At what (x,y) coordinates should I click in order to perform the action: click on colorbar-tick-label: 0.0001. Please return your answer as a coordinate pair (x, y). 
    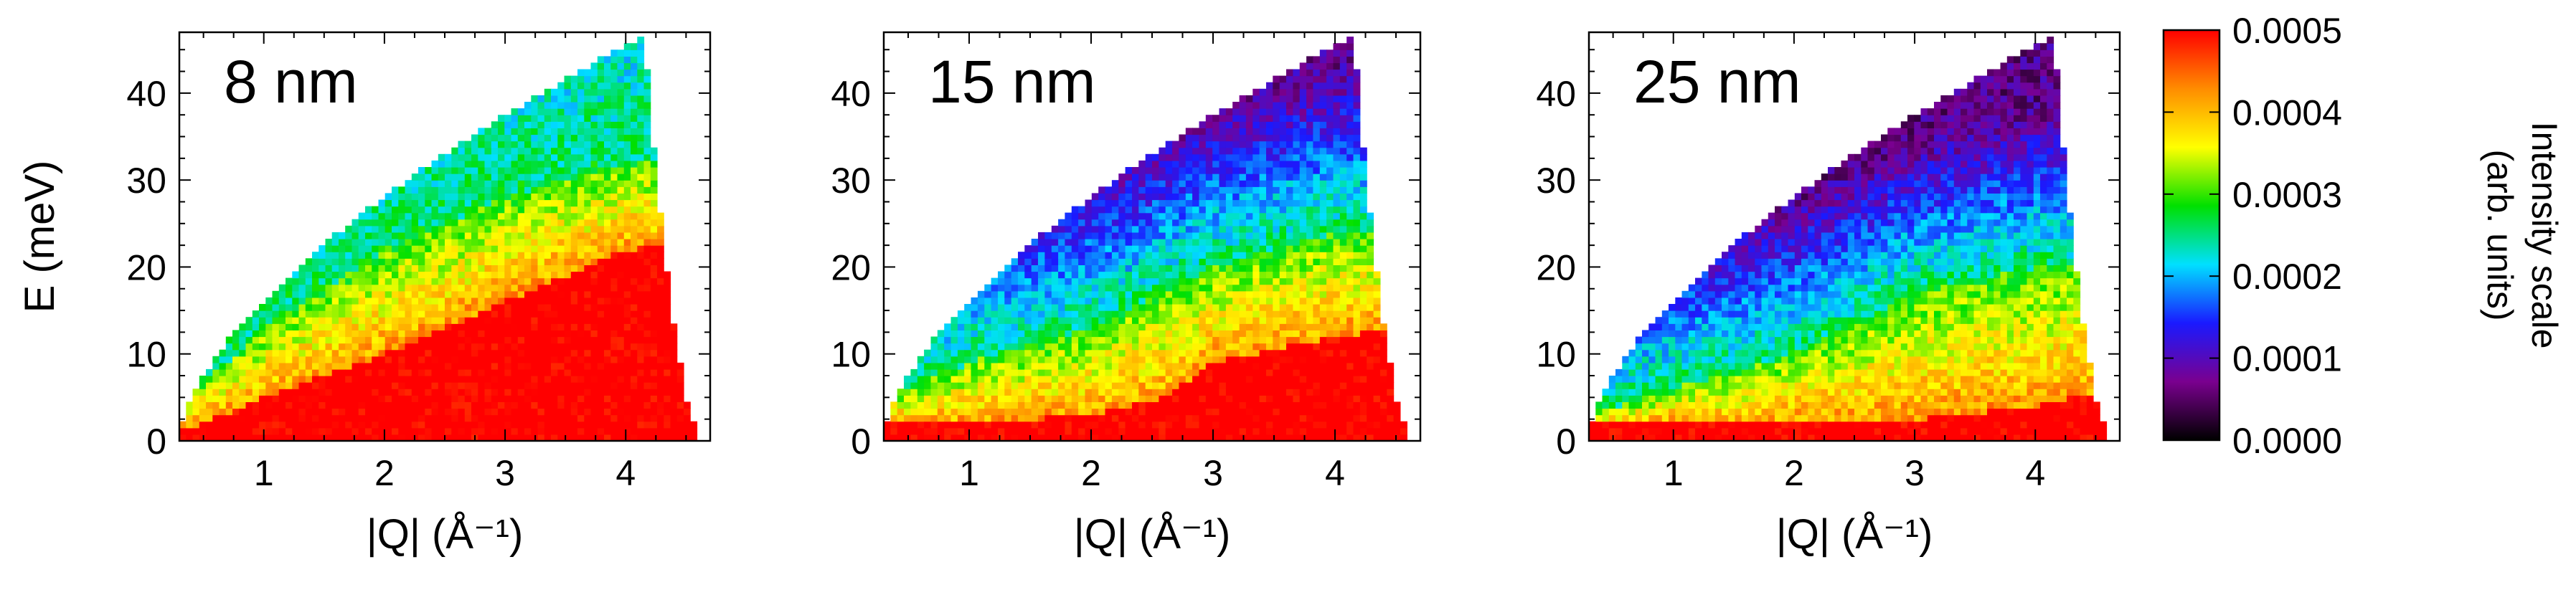
    Looking at the image, I should click on (2287, 359).